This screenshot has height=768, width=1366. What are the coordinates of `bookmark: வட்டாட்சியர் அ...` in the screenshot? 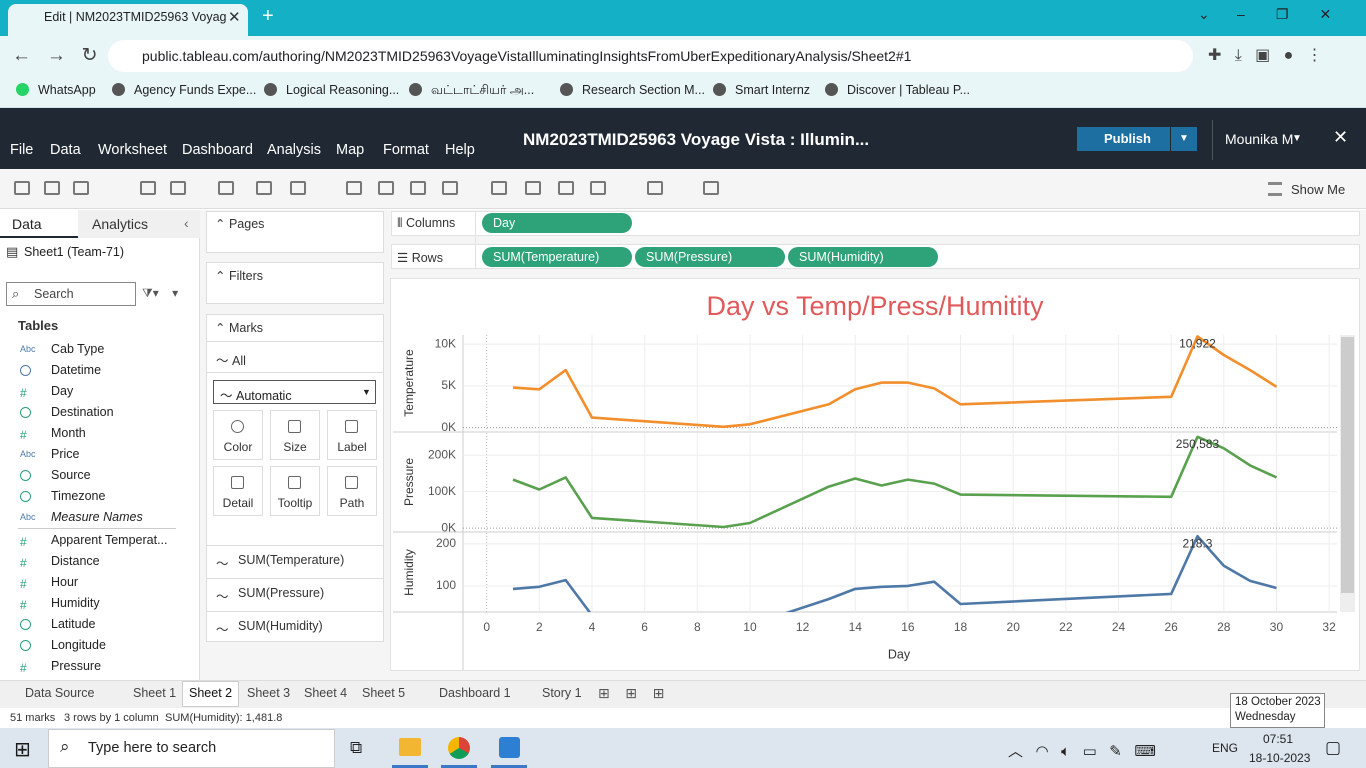 It's located at (483, 90).